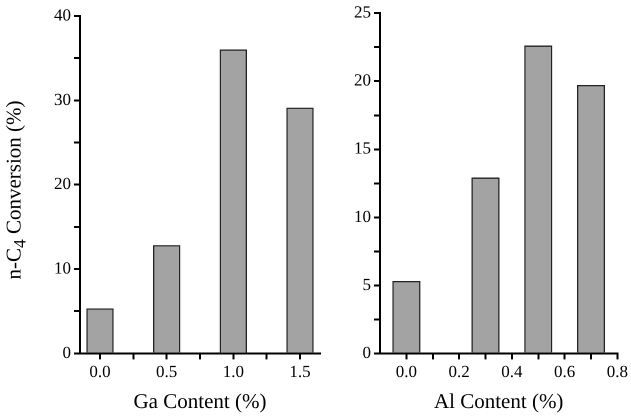  What do you see at coordinates (499, 400) in the screenshot?
I see `x-axis-title: Al Content (%)` at bounding box center [499, 400].